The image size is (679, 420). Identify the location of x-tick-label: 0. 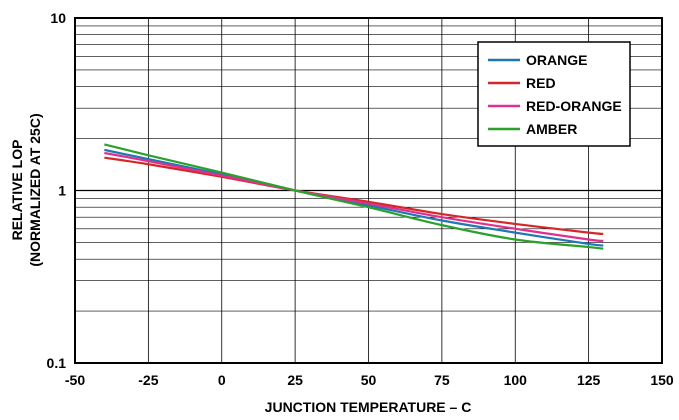
(222, 380).